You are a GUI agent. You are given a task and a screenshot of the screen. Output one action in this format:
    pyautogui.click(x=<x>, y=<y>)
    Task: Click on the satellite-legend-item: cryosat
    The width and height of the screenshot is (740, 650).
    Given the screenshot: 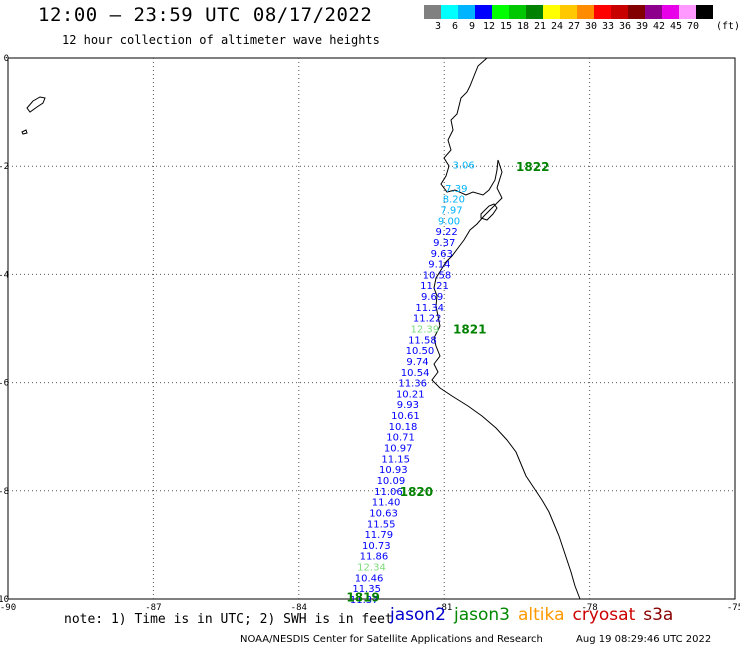 What is the action you would take?
    pyautogui.click(x=604, y=615)
    